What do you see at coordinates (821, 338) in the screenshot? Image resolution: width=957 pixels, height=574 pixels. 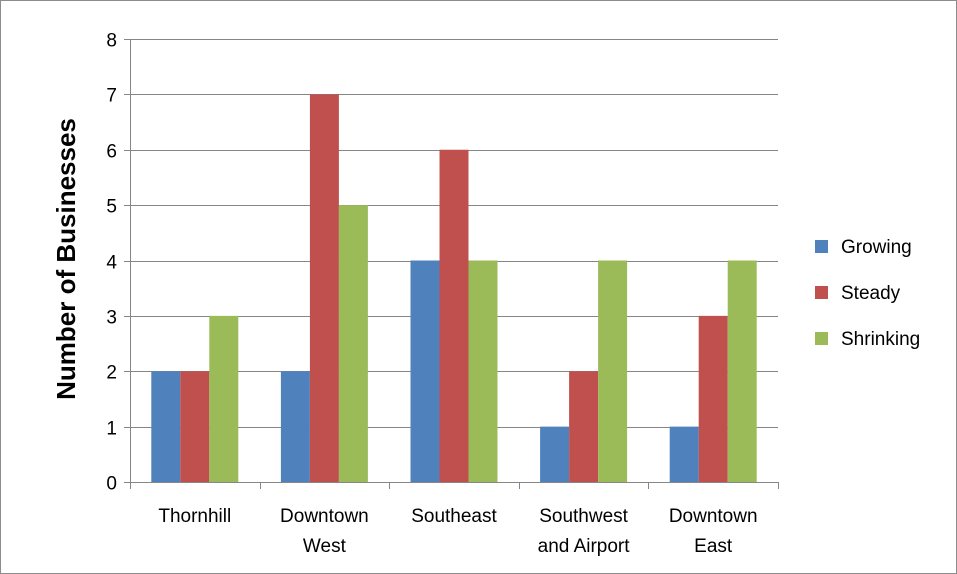 I see `legend-swatch-shrinking` at bounding box center [821, 338].